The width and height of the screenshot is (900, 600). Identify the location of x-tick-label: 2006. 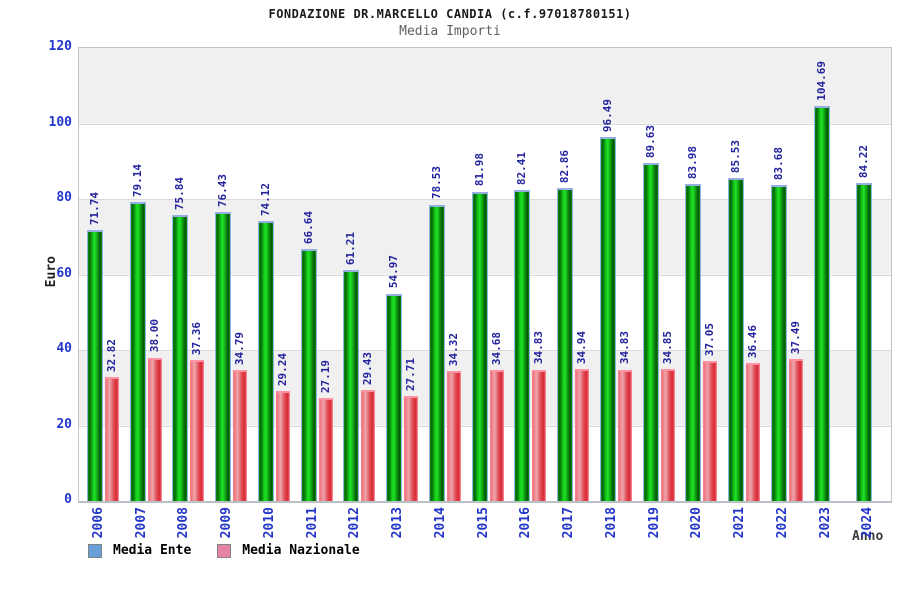
(98, 523).